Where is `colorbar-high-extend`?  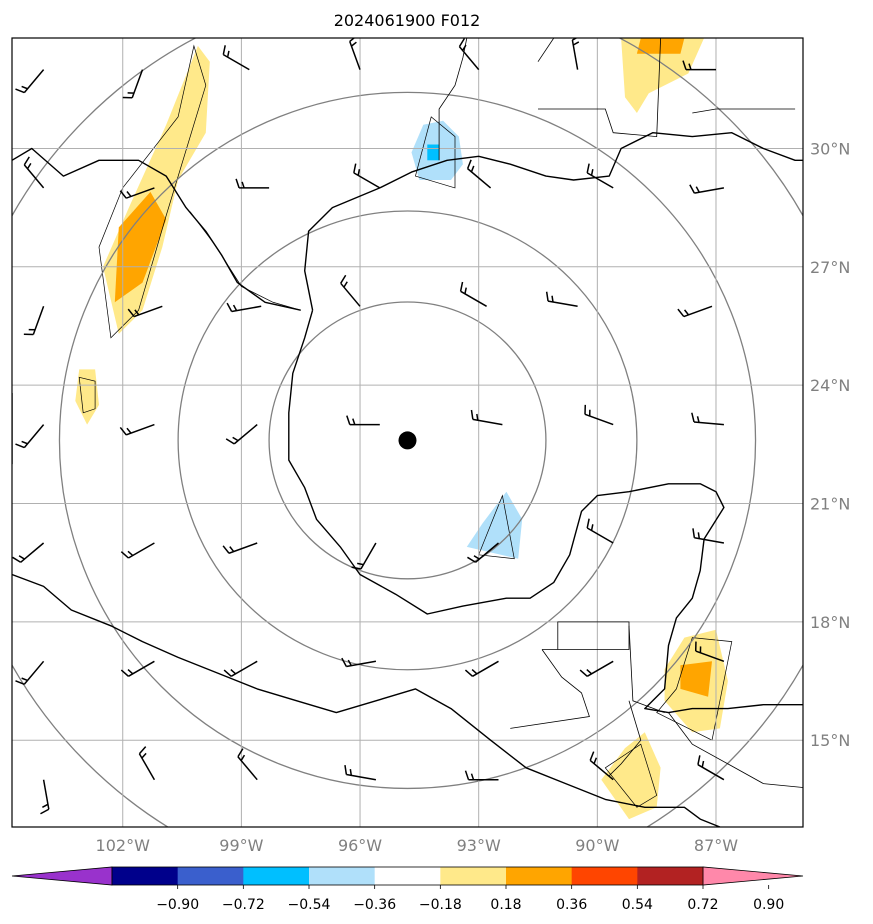 colorbar-high-extend is located at coordinates (753, 876).